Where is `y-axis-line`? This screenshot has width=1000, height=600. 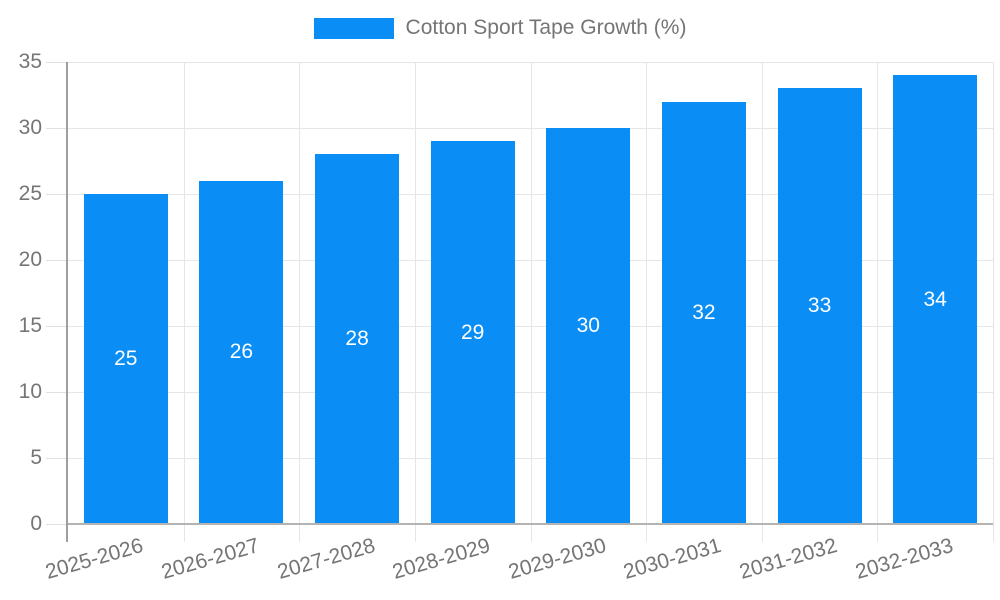
y-axis-line is located at coordinates (67, 302).